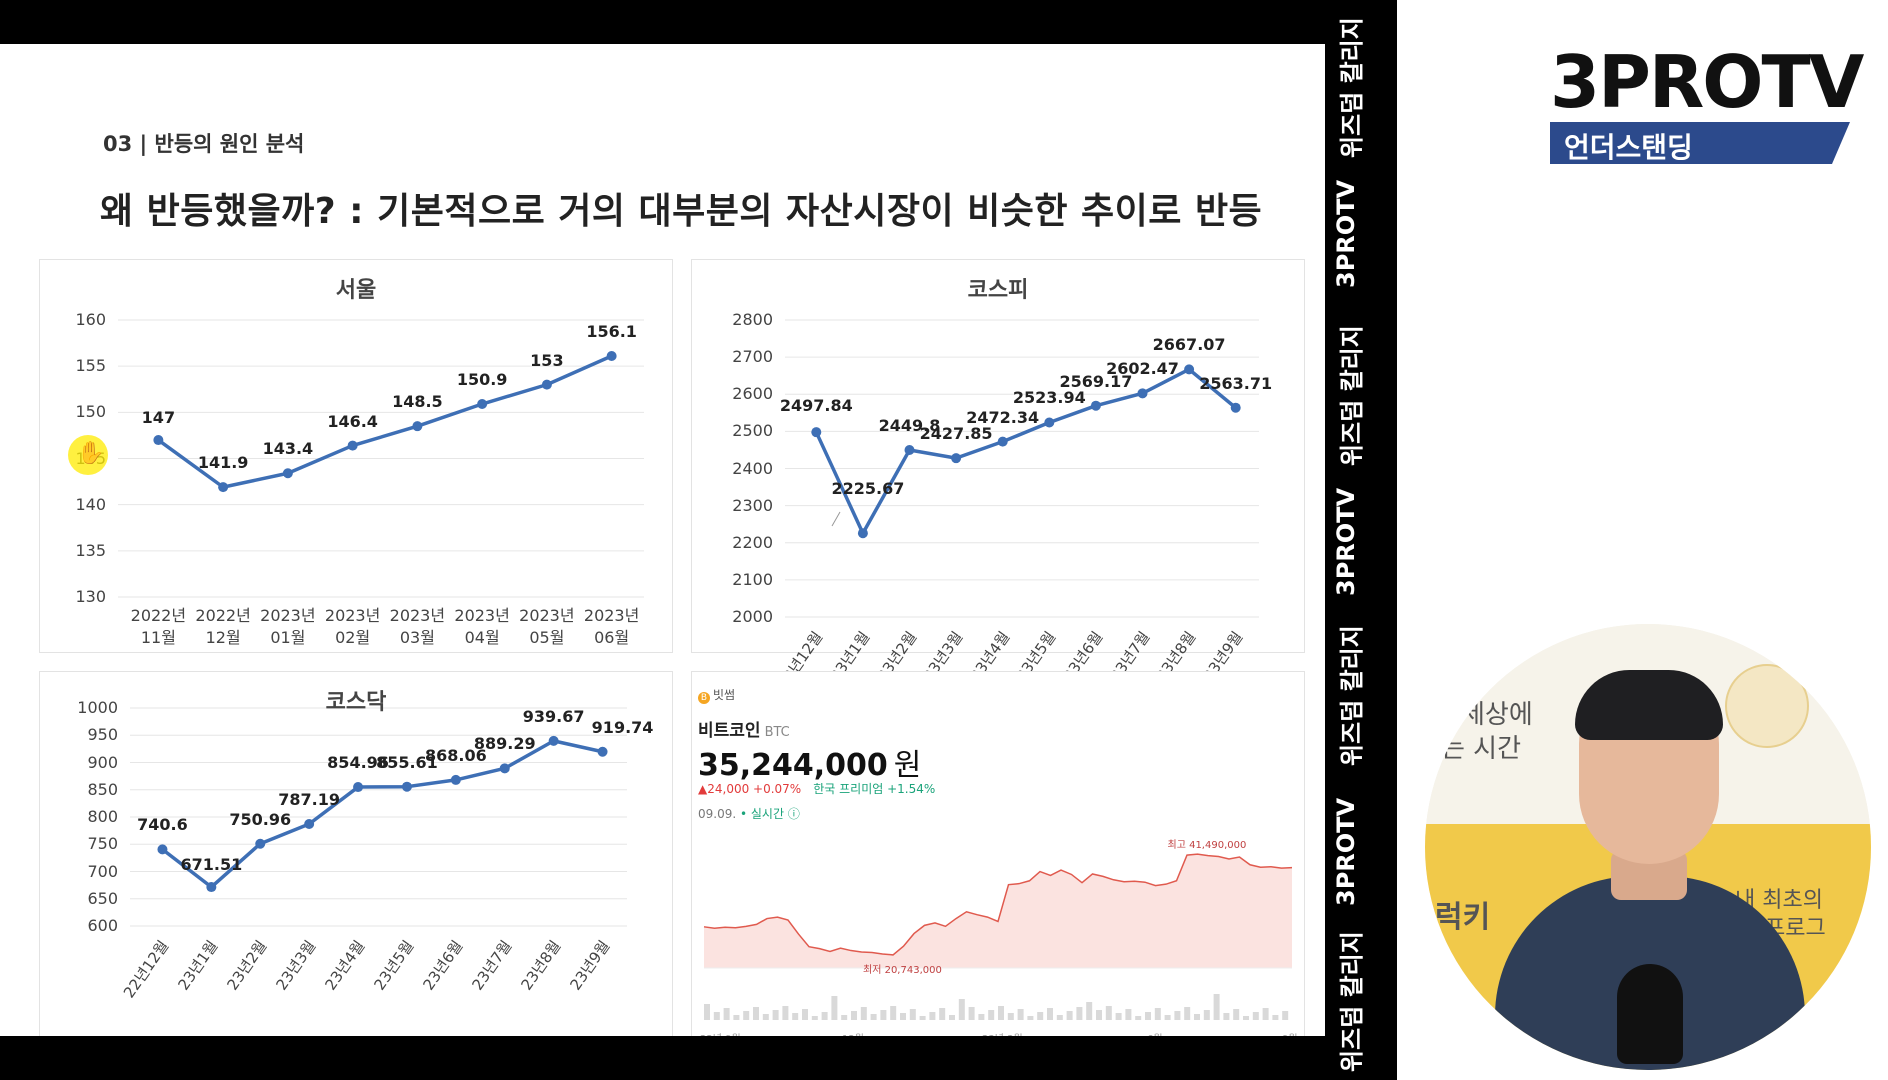  I want to click on btc-area-chart, so click(998, 936).